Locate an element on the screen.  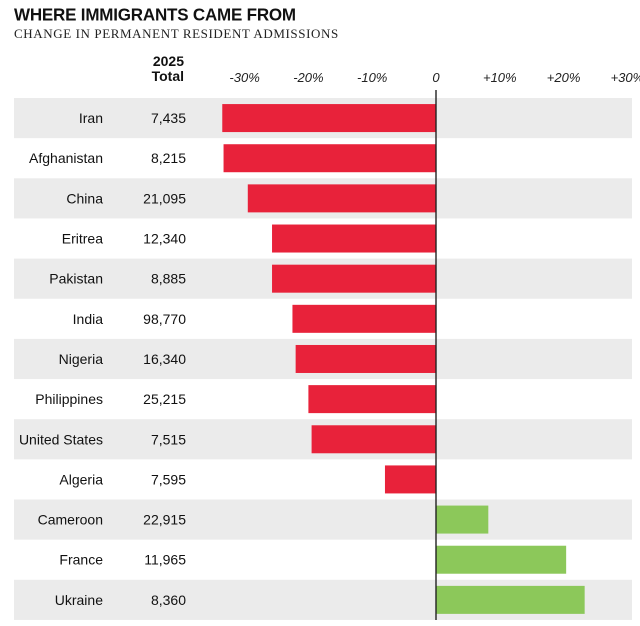
chart-title: WHERE IMMIGRANTS CAME FROM is located at coordinates (155, 15).